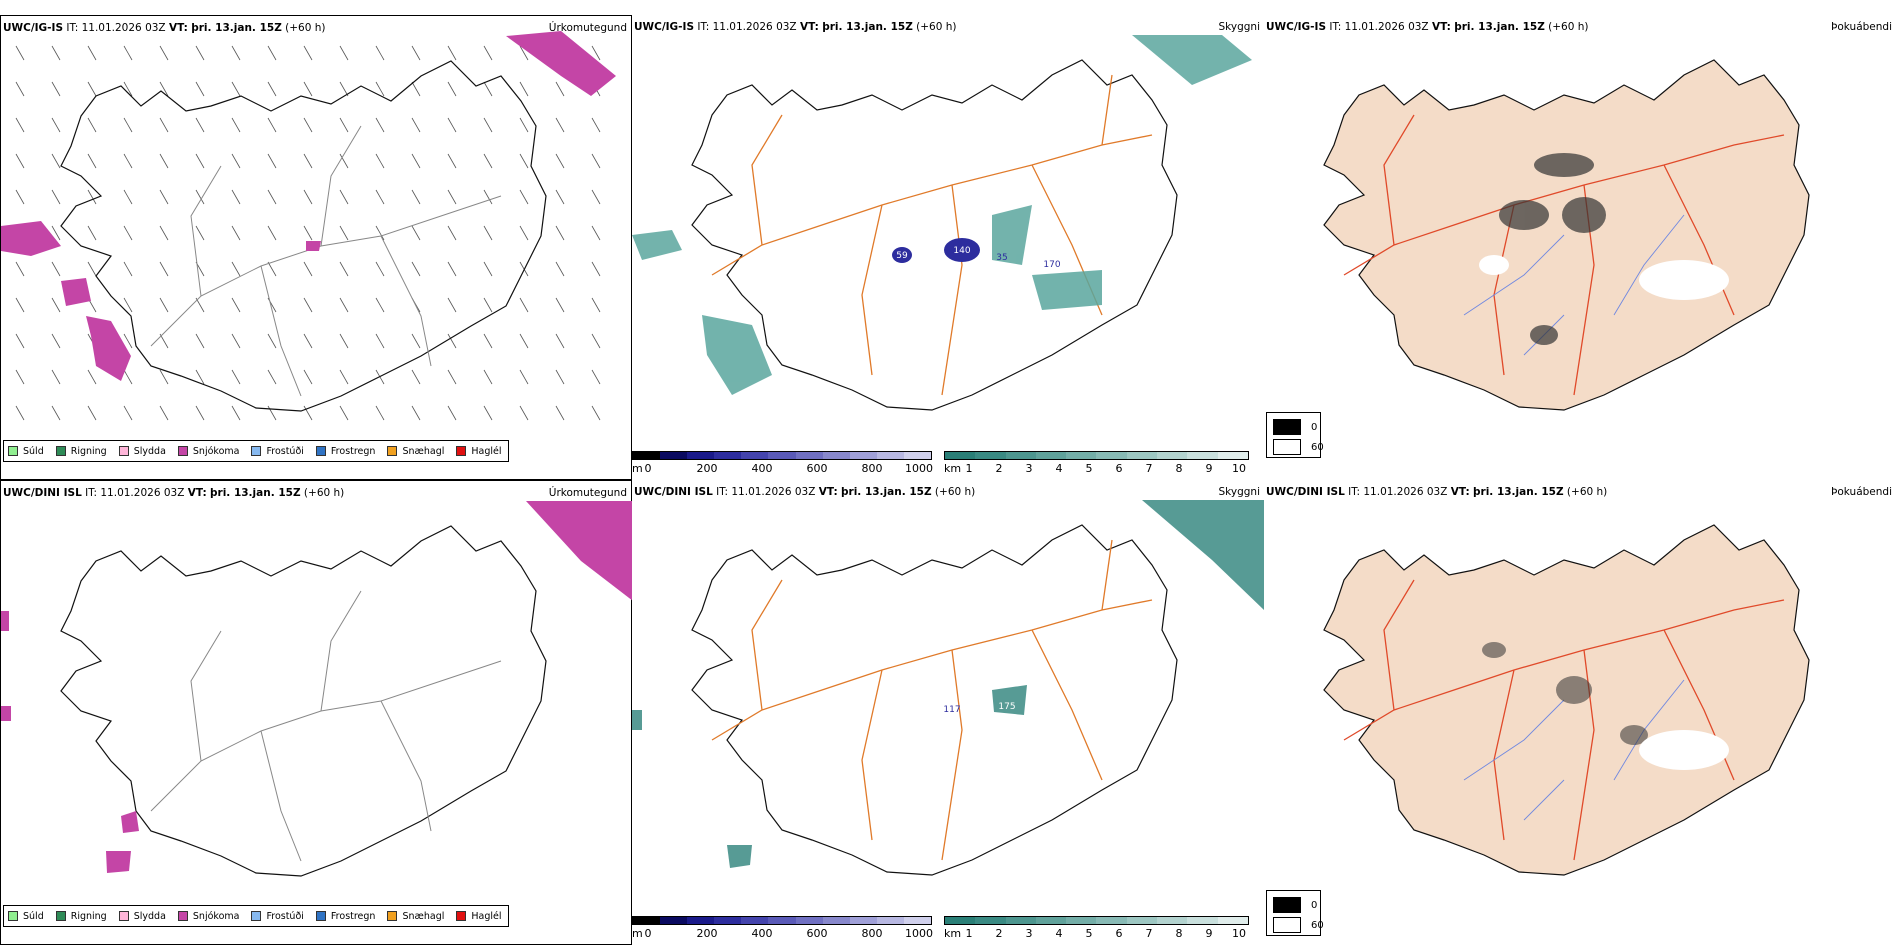 Image resolution: width=1900 pixels, height=950 pixels. I want to click on height-colorbar: m 0 200 400 600 800 1000, so click(786, 465).